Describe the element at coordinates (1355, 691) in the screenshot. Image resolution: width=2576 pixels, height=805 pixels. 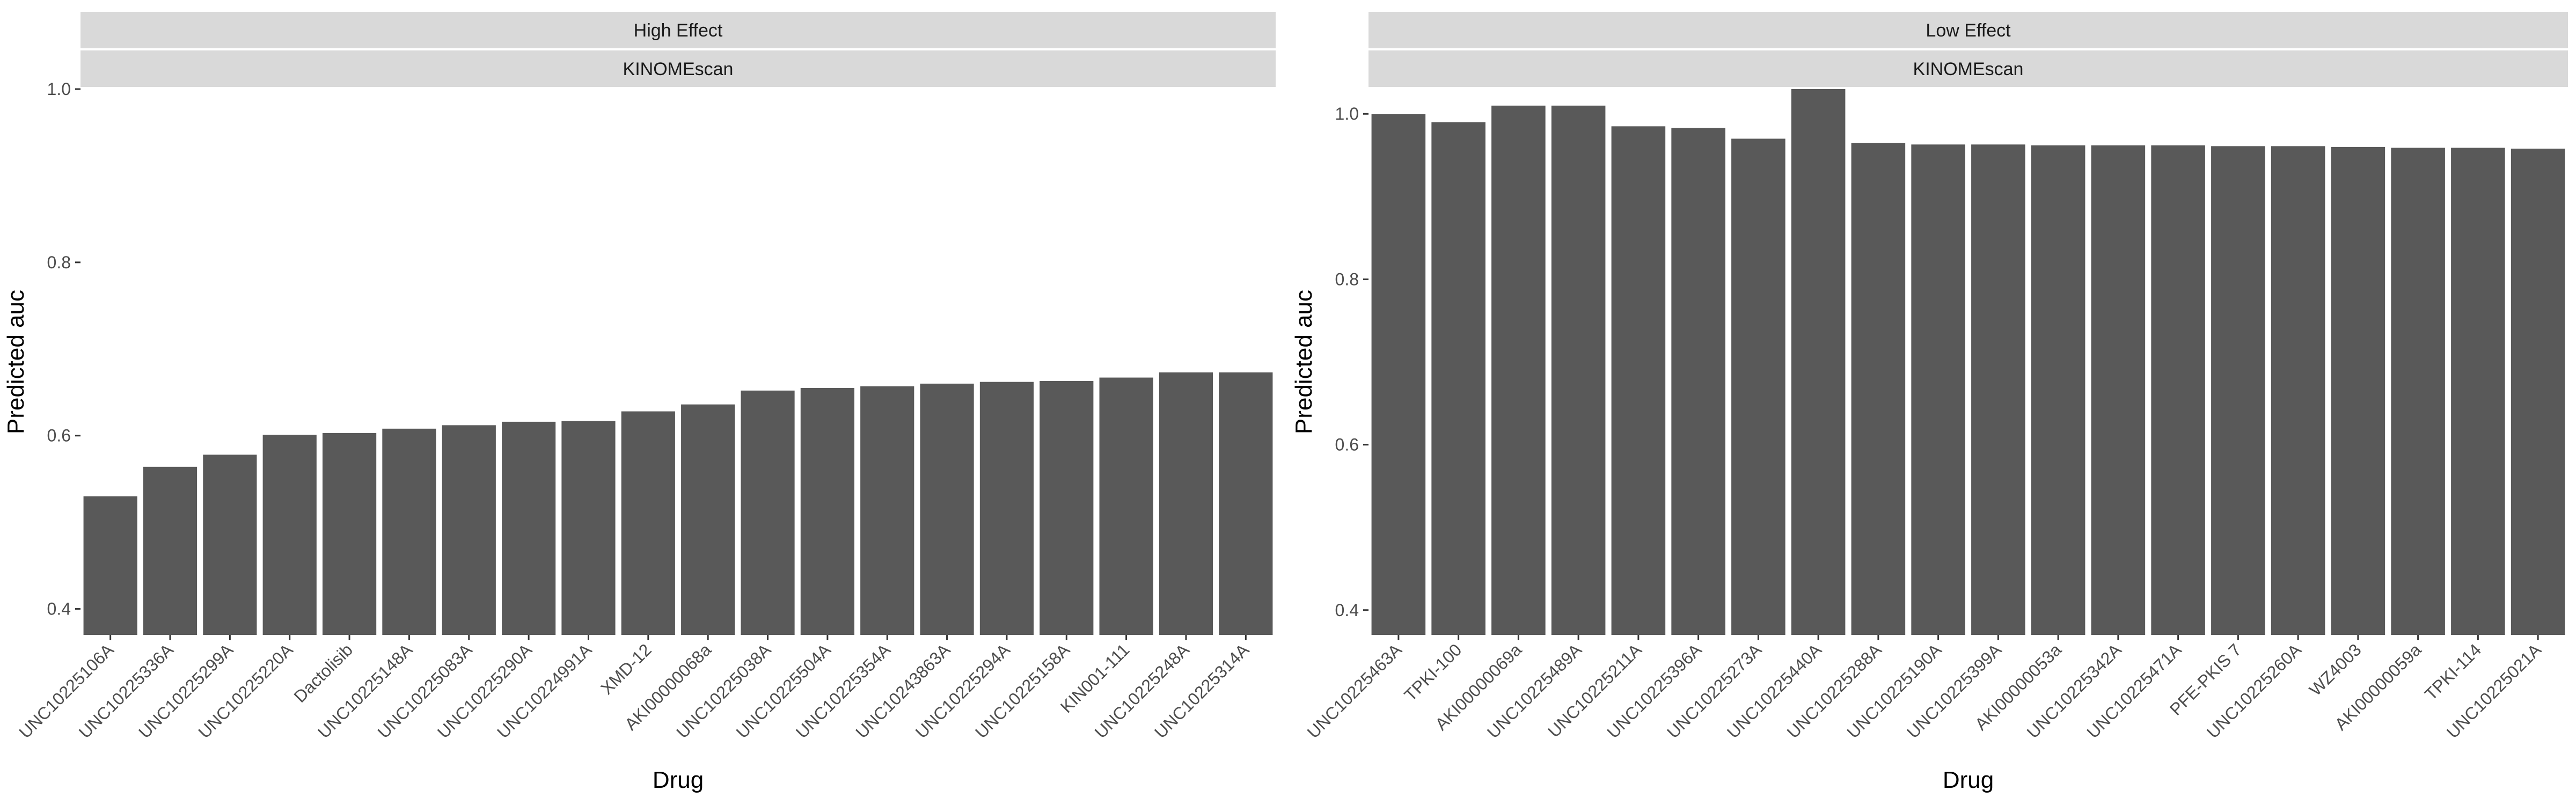
I see `x-tick-label: UNC10225463A` at that location.